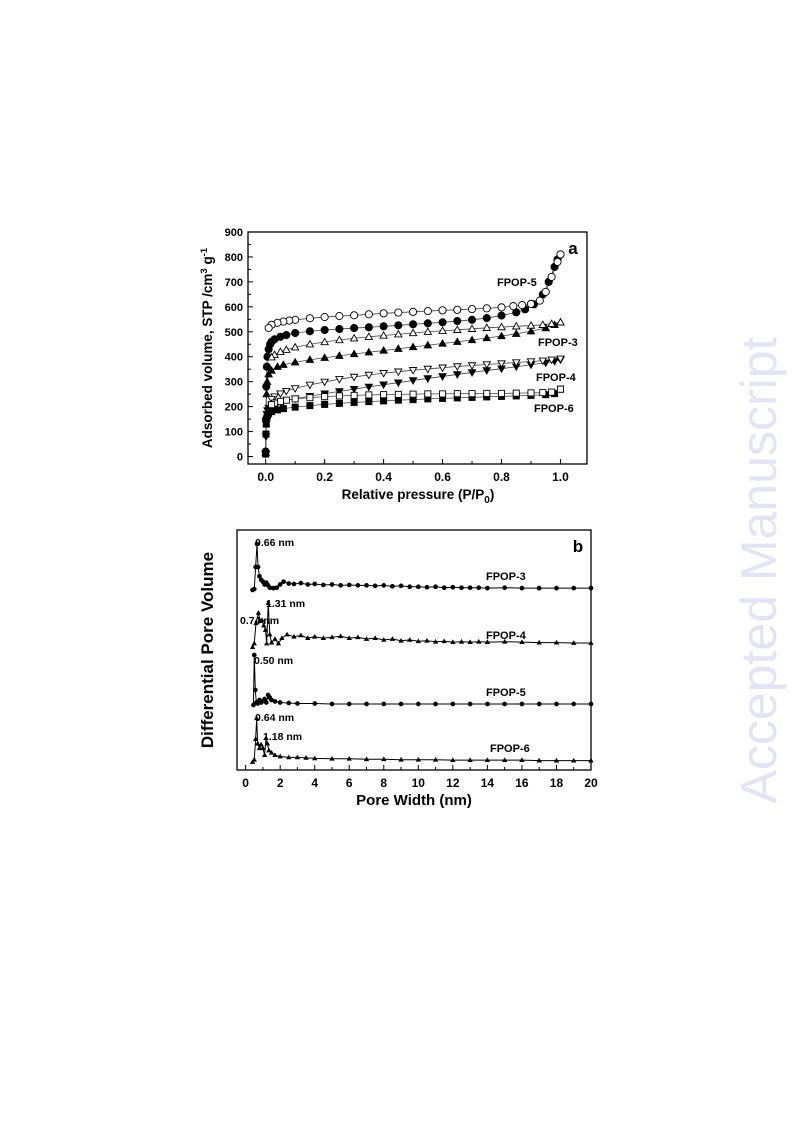  Describe the element at coordinates (506, 636) in the screenshot. I see `series-label-fpop-4-b: FPOP-4` at that location.